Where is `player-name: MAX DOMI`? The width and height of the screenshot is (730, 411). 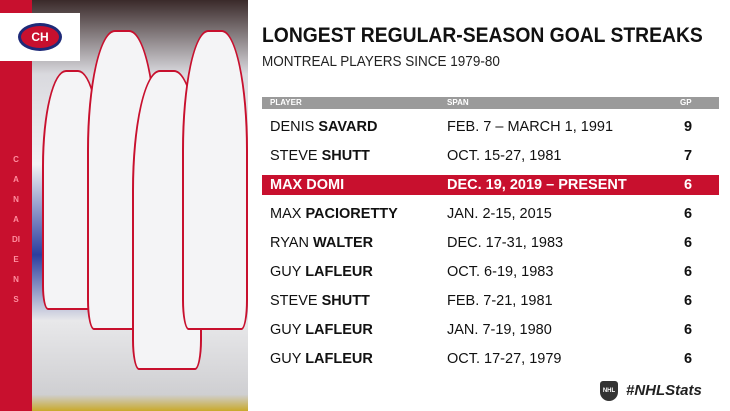 player-name: MAX DOMI is located at coordinates (307, 185).